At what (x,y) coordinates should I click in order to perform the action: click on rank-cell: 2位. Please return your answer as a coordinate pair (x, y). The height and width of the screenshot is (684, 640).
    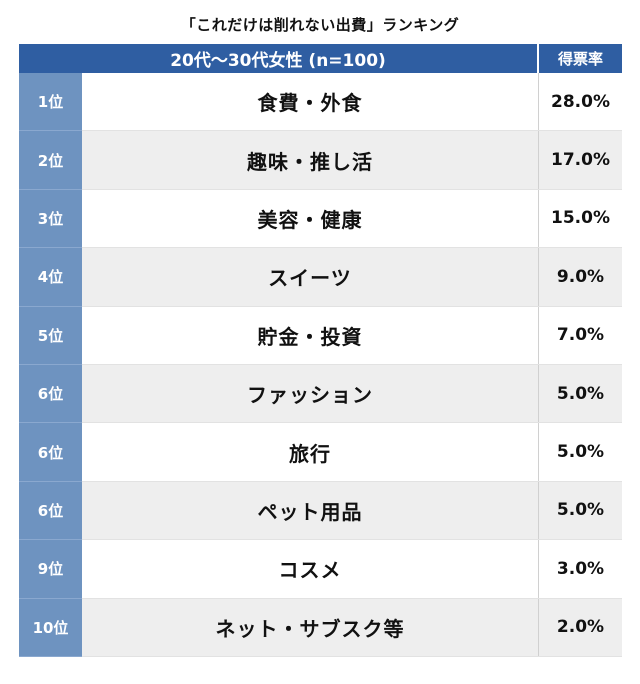
    Looking at the image, I should click on (50, 160).